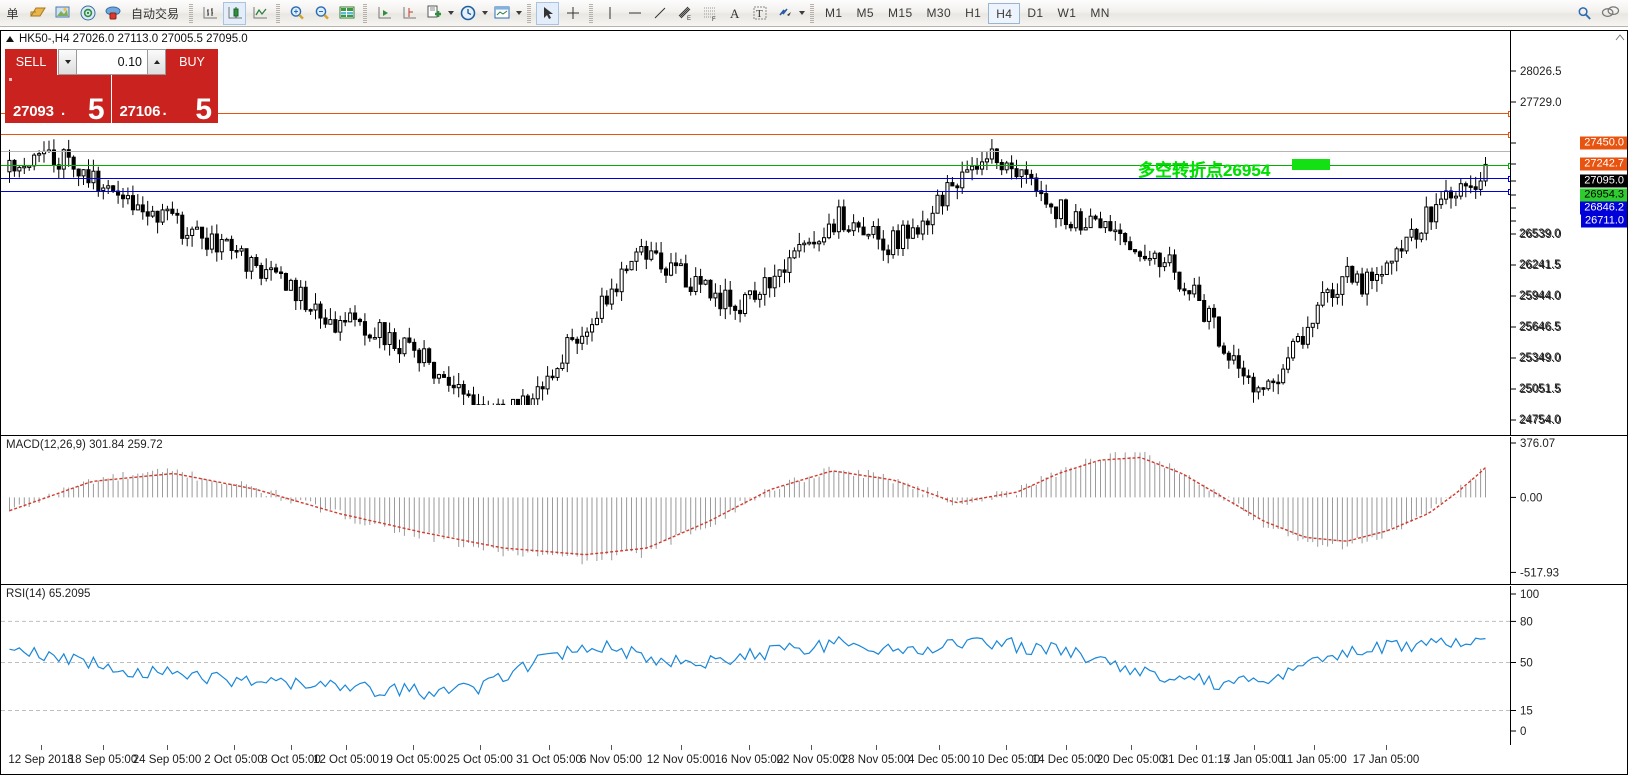 Image resolution: width=1628 pixels, height=775 pixels. I want to click on svg-text: A, so click(735, 13).